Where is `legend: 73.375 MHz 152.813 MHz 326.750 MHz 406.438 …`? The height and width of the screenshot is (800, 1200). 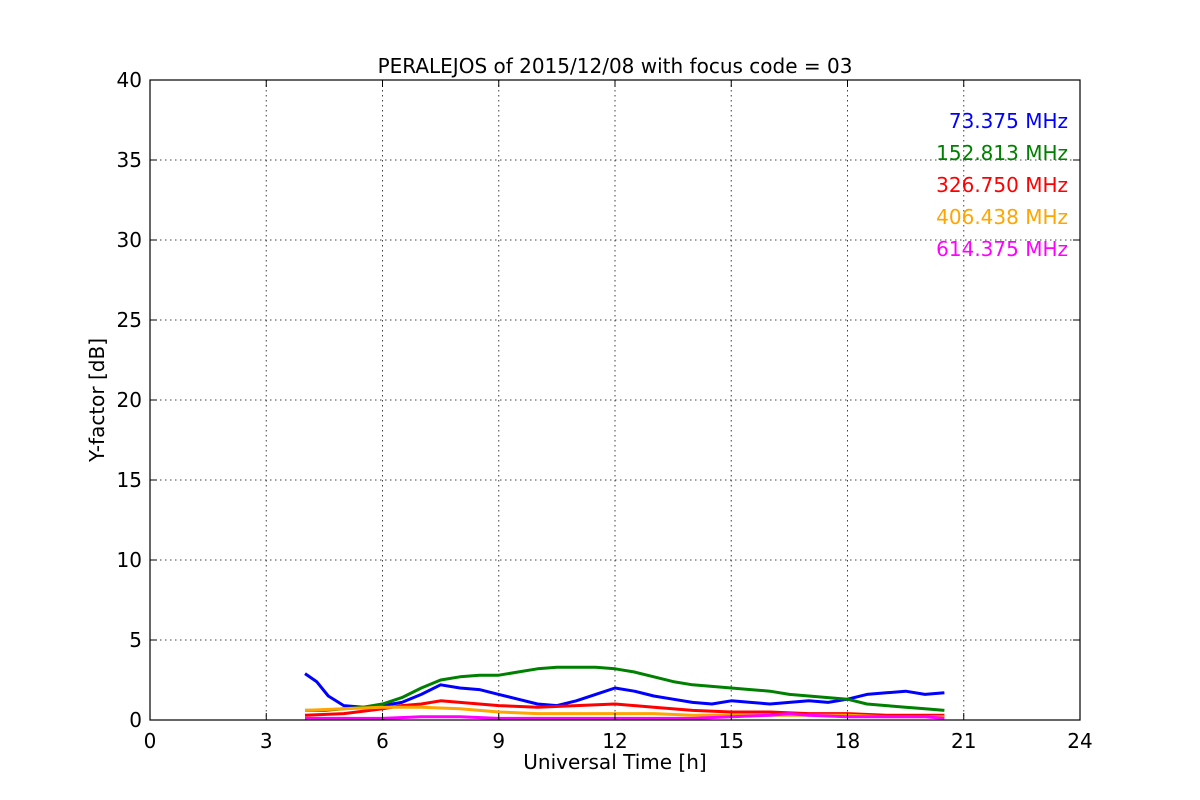 legend: 73.375 MHz 152.813 MHz 326.750 MHz 406.438 … is located at coordinates (1002, 185).